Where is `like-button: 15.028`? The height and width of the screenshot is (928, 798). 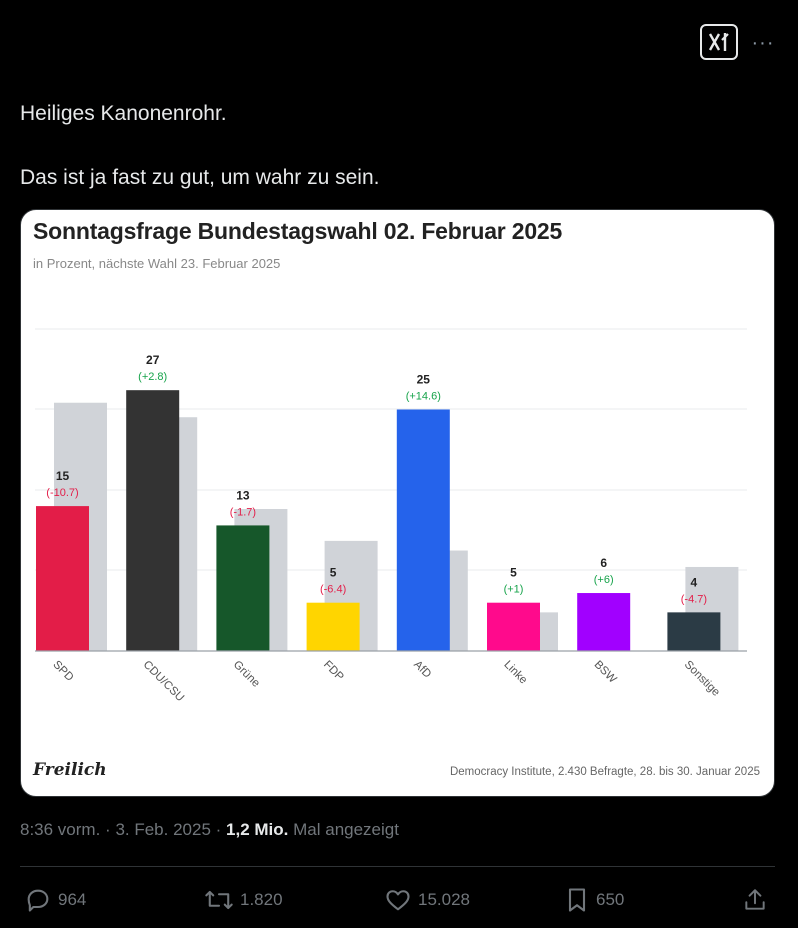
like-button: 15.028 is located at coordinates (427, 900).